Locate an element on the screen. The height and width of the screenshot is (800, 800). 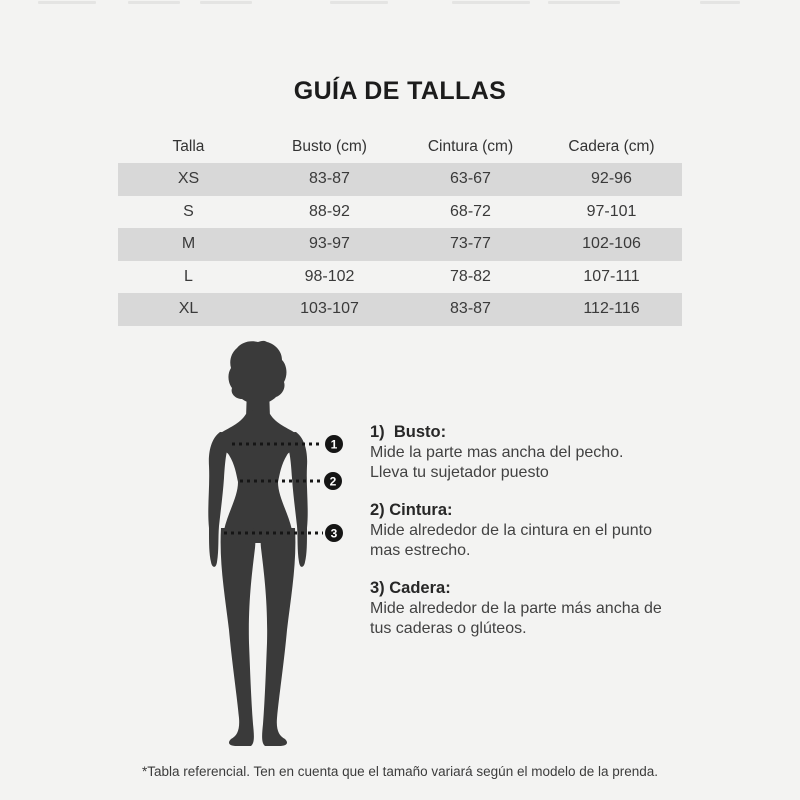
cell-busto: 98-102 is located at coordinates (329, 276).